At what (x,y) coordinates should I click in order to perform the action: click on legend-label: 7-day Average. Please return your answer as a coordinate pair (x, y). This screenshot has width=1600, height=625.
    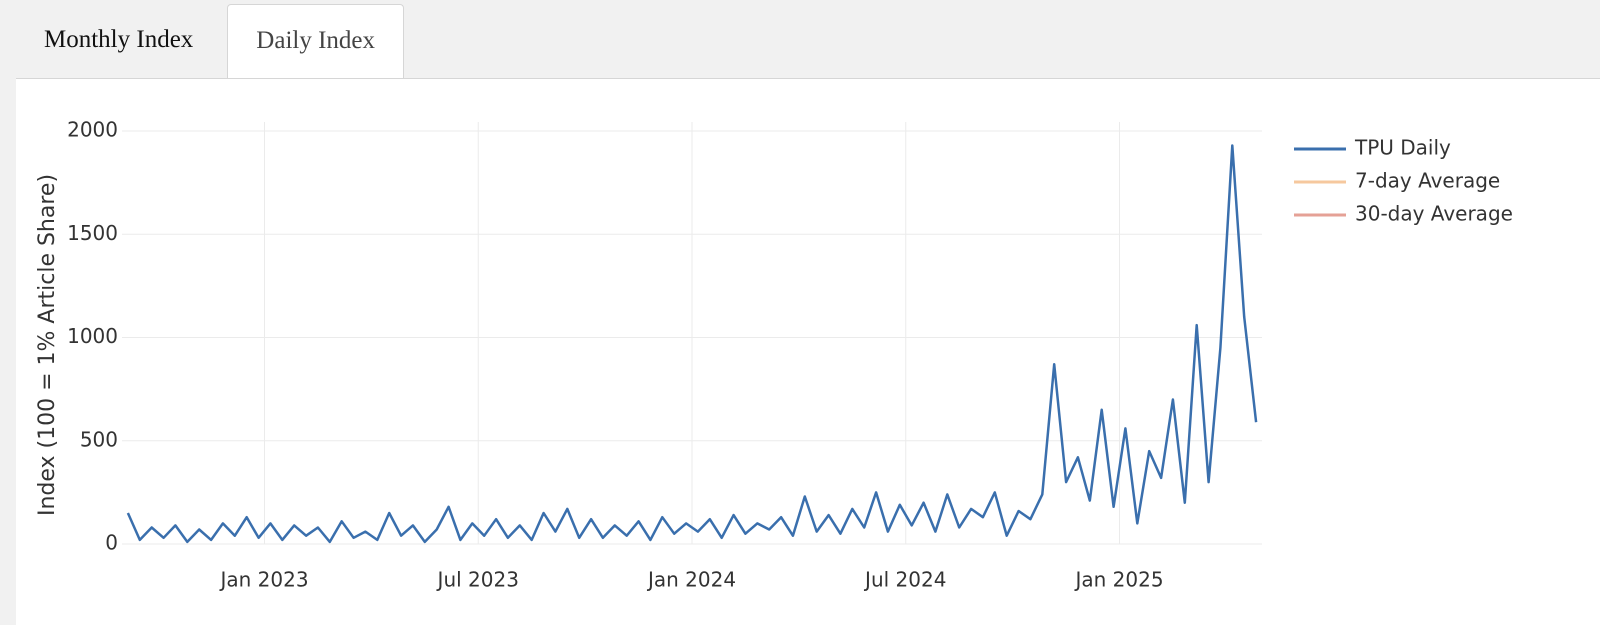
    Looking at the image, I should click on (1427, 181).